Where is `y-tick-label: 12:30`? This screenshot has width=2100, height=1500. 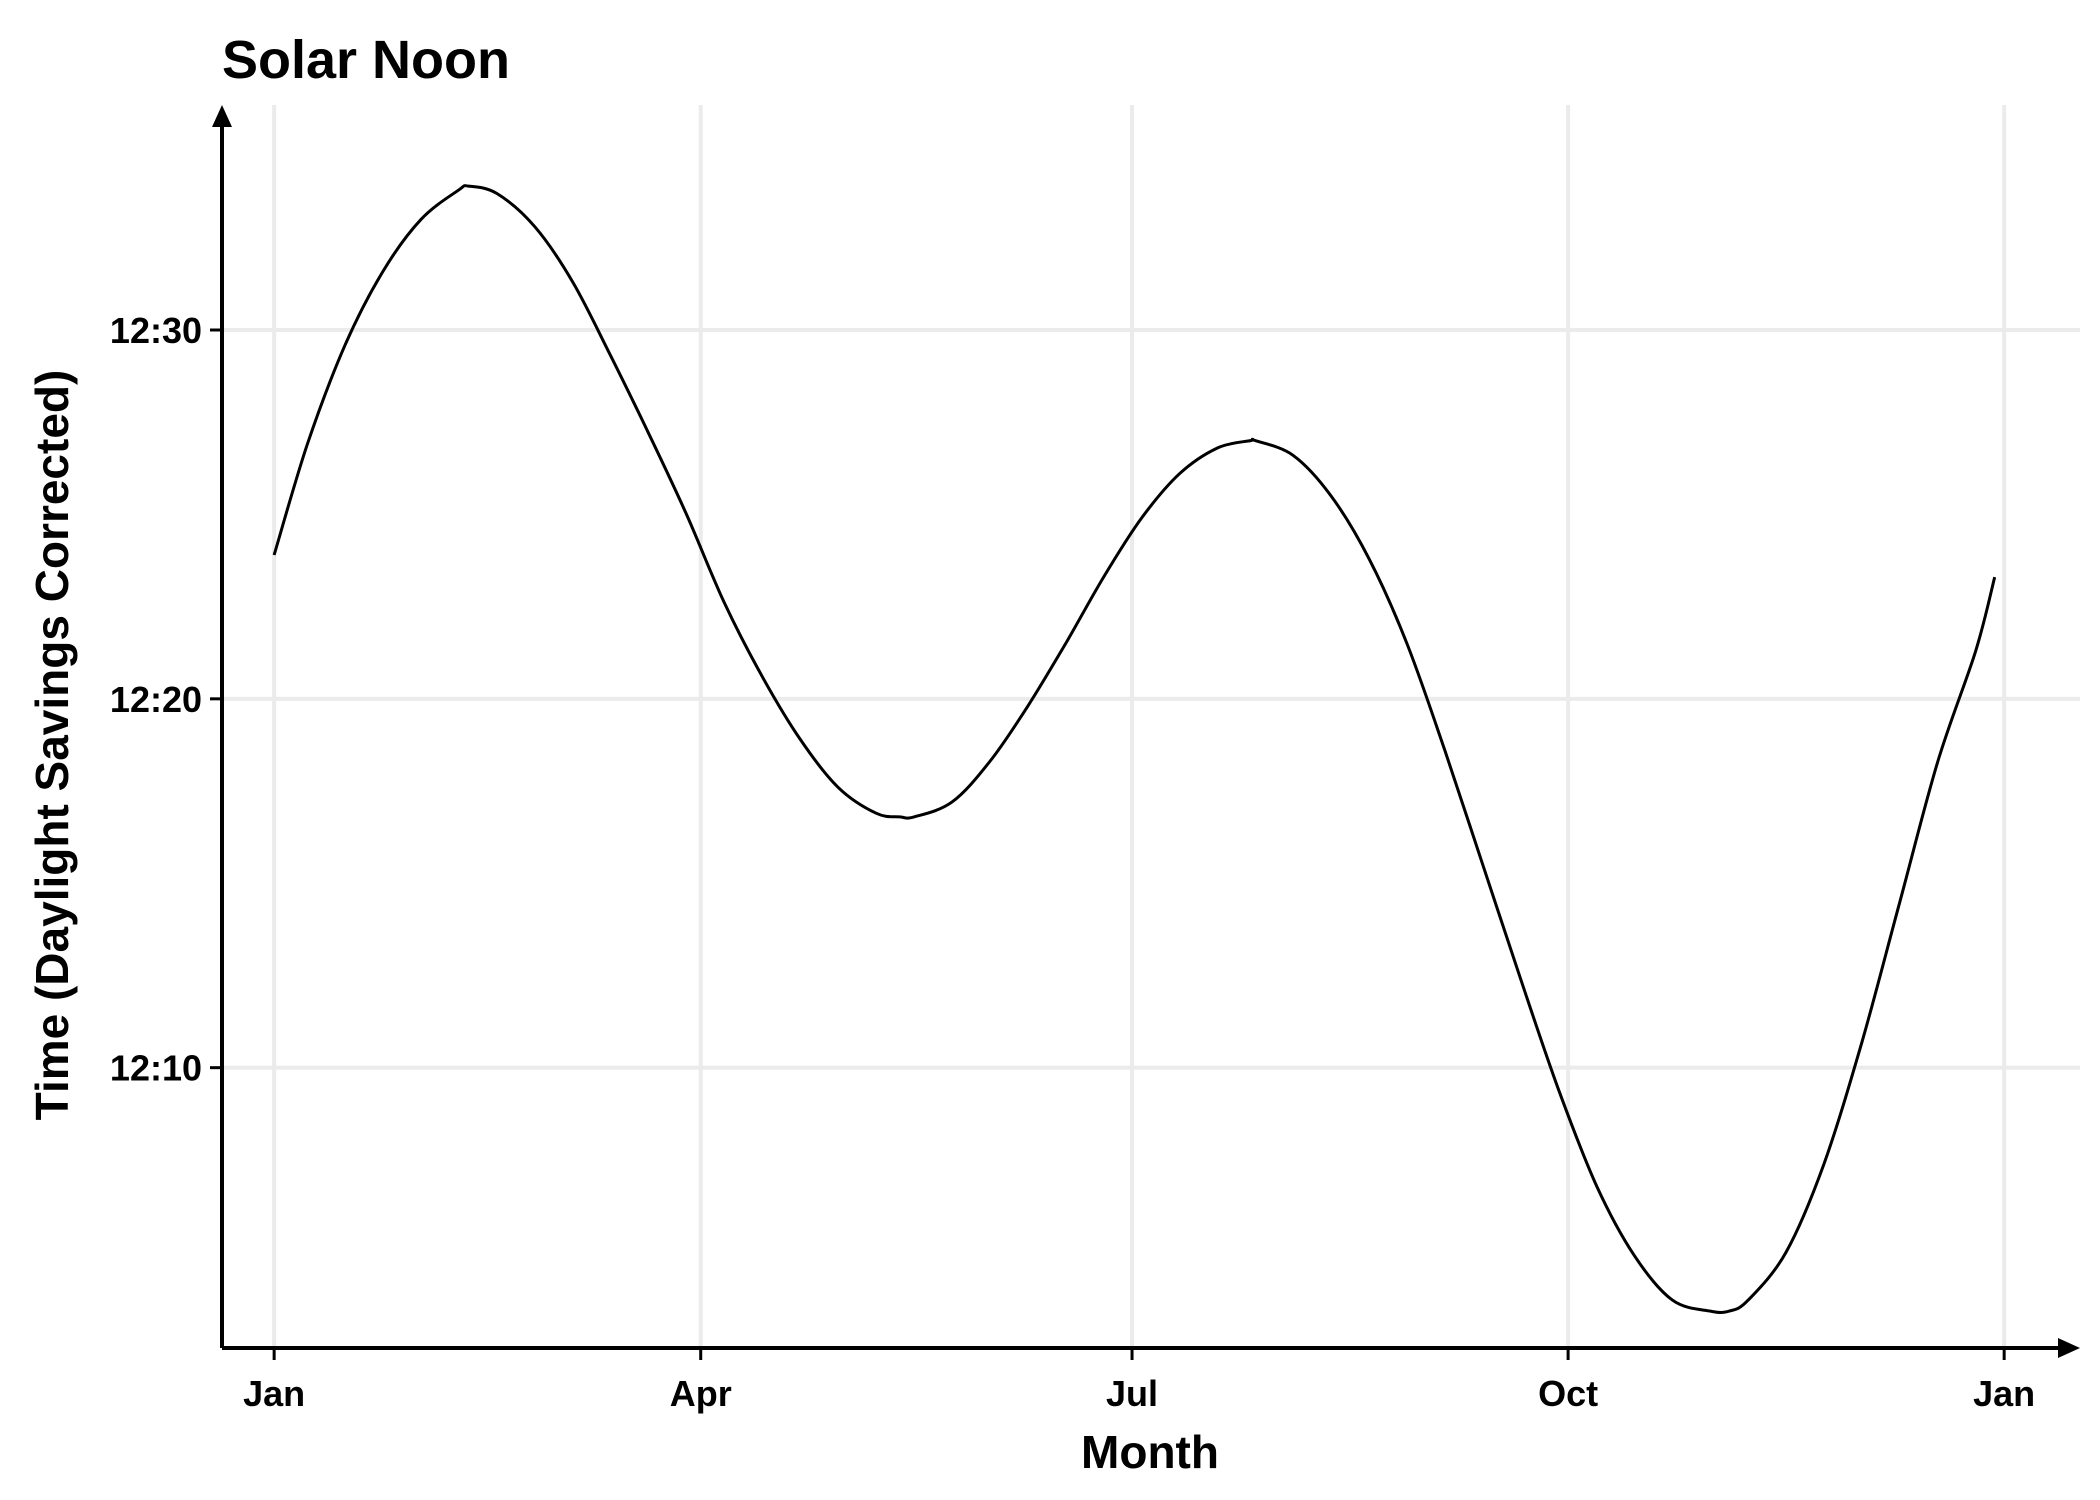 y-tick-label: 12:30 is located at coordinates (156, 330).